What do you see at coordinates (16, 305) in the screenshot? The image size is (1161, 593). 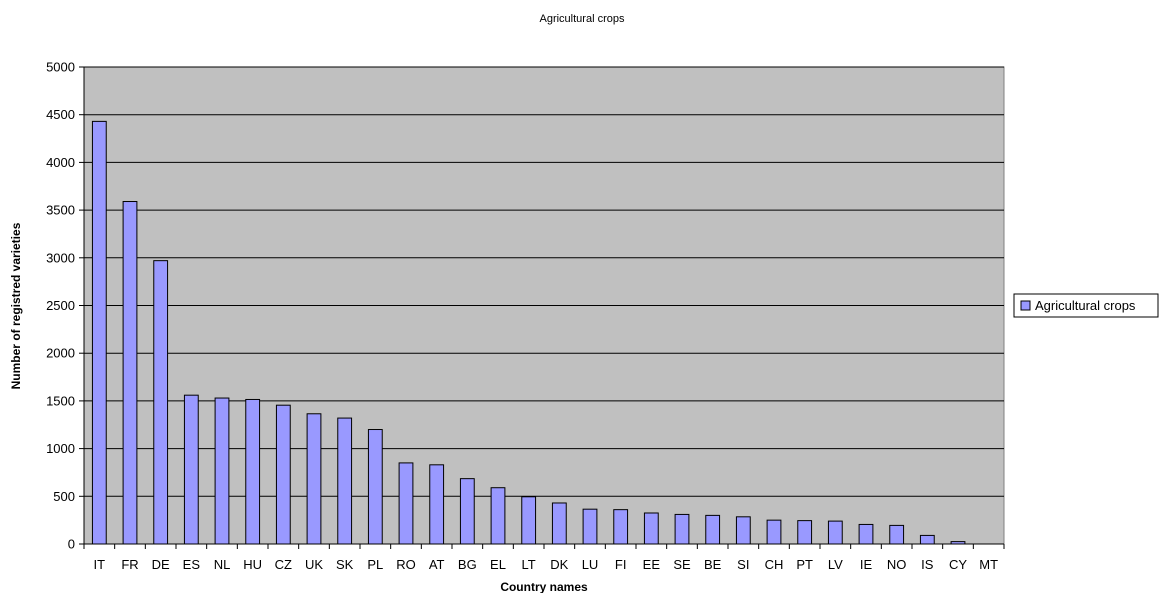 I see `y-axis-label: Number of registred varieties` at bounding box center [16, 305].